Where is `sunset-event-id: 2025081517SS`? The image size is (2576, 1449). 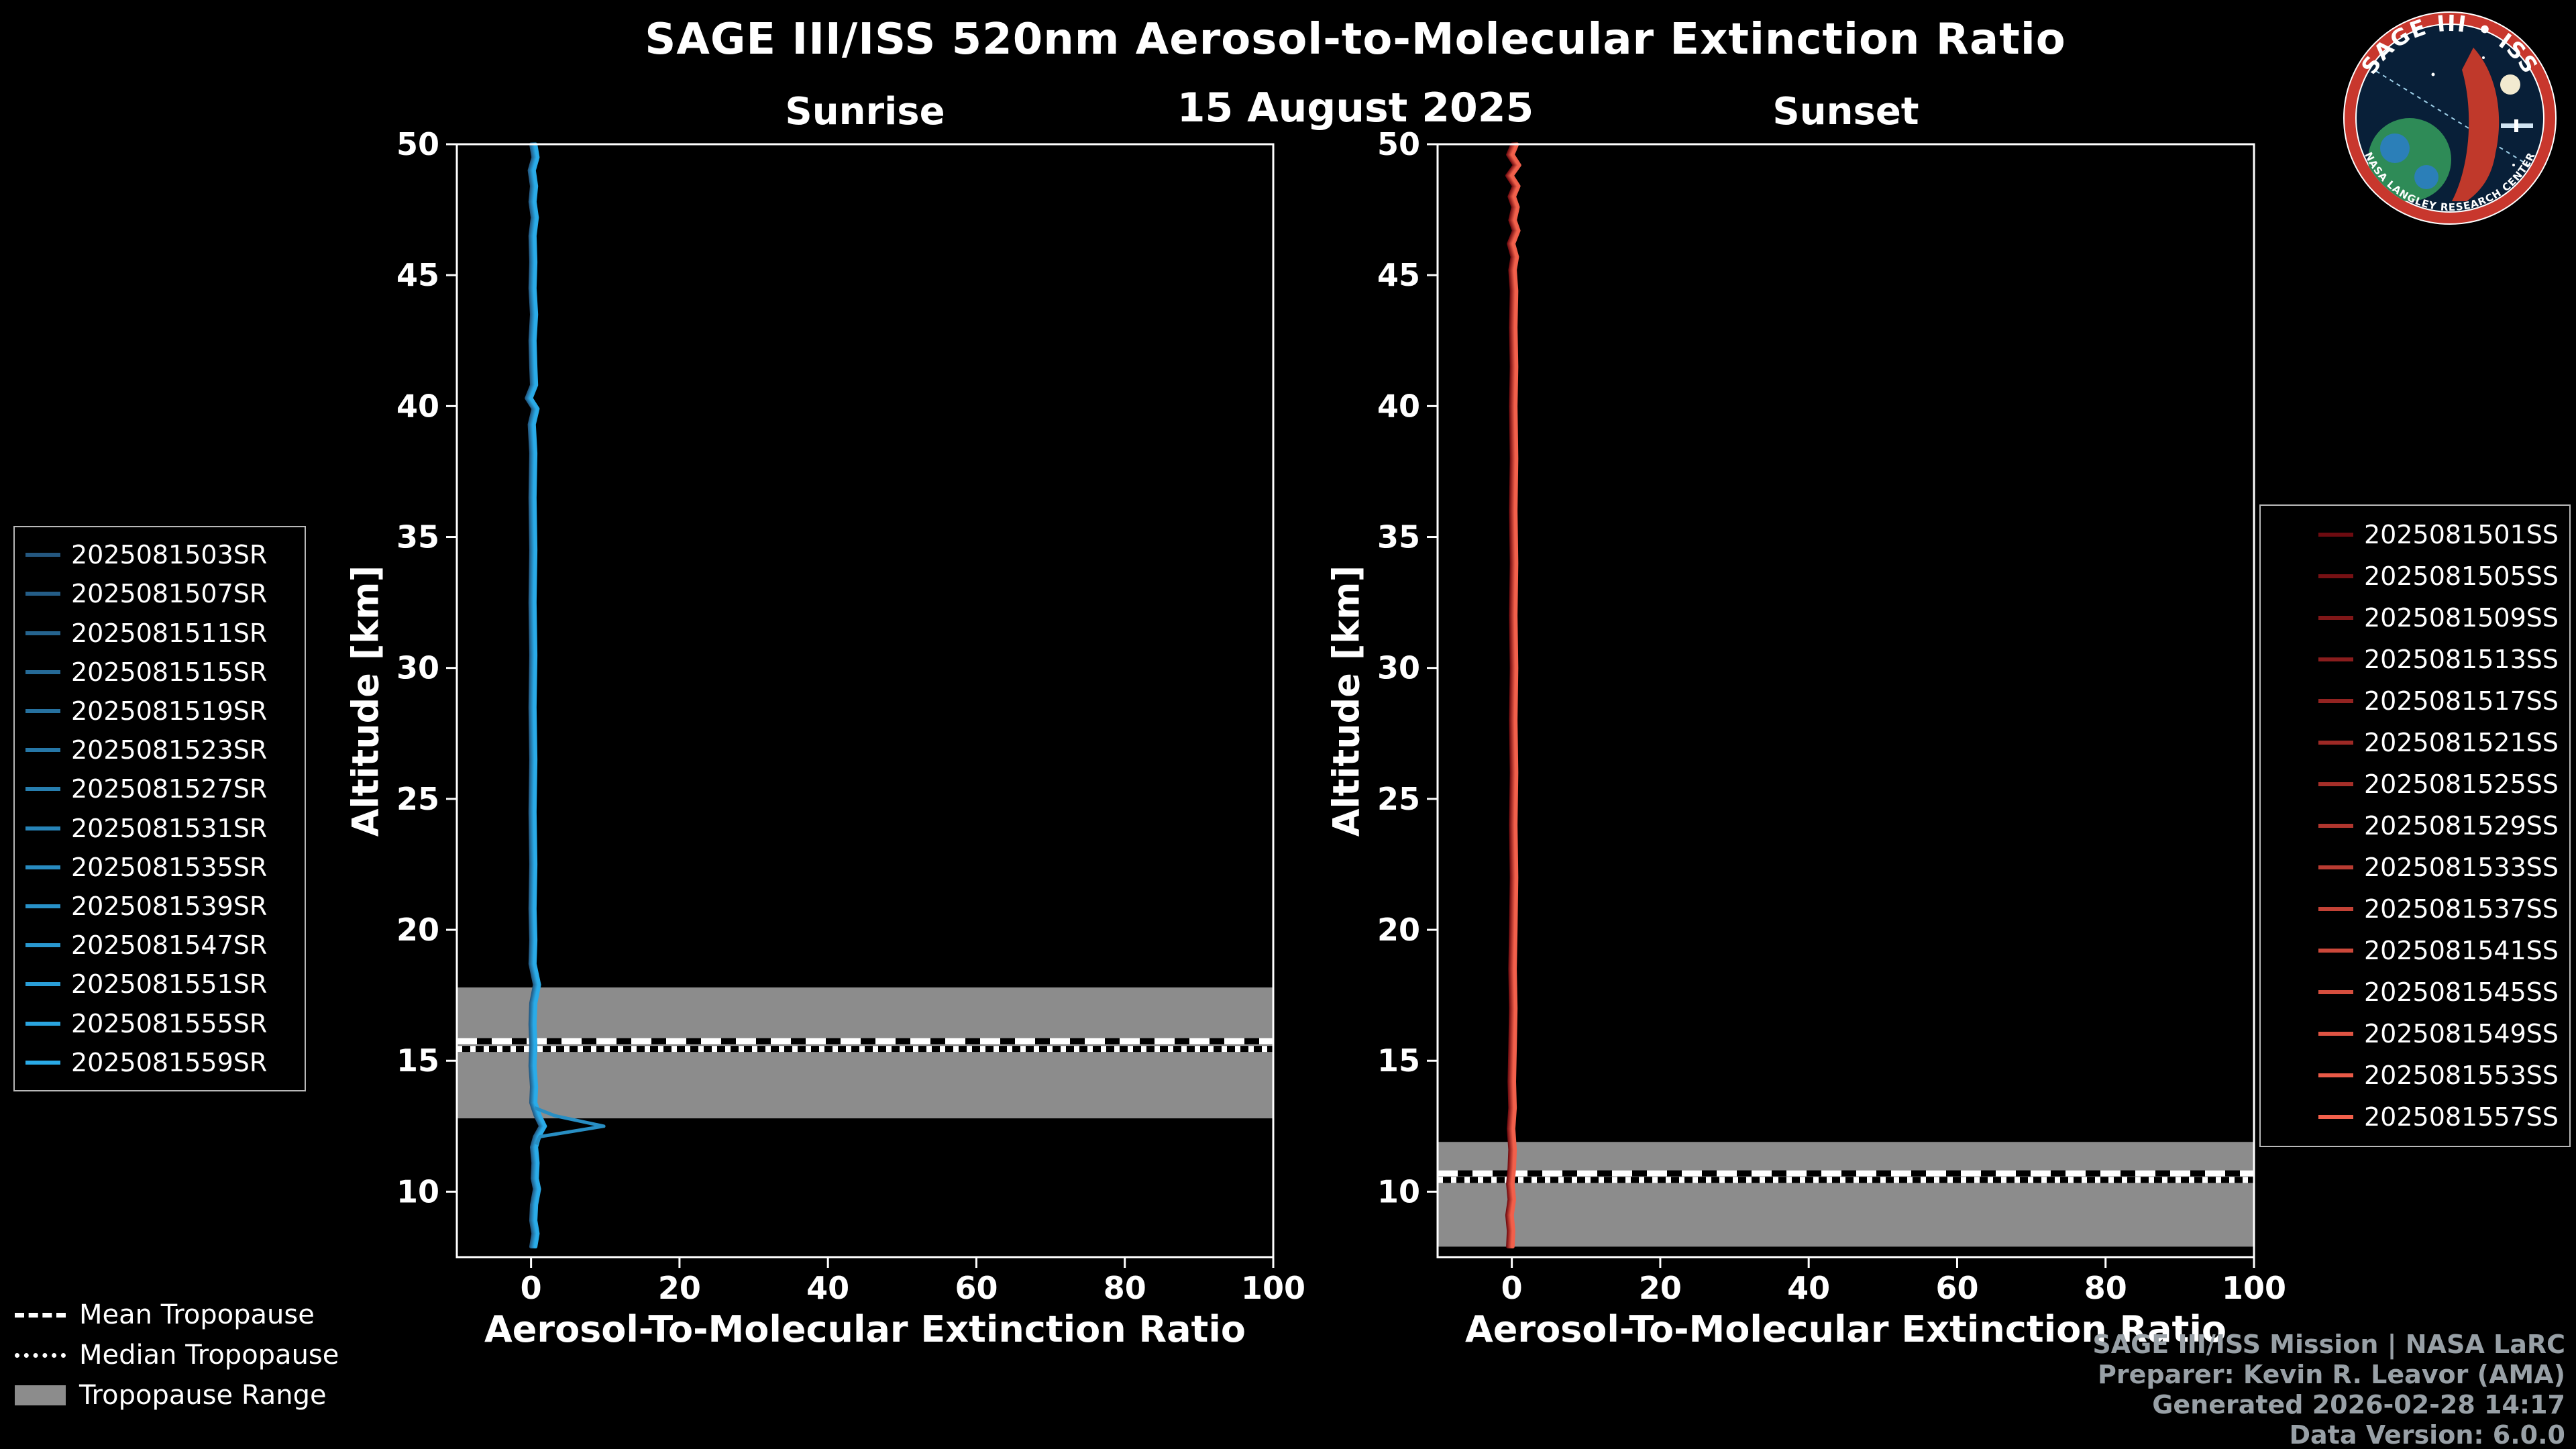
sunset-event-id: 2025081517SS is located at coordinates (2461, 701).